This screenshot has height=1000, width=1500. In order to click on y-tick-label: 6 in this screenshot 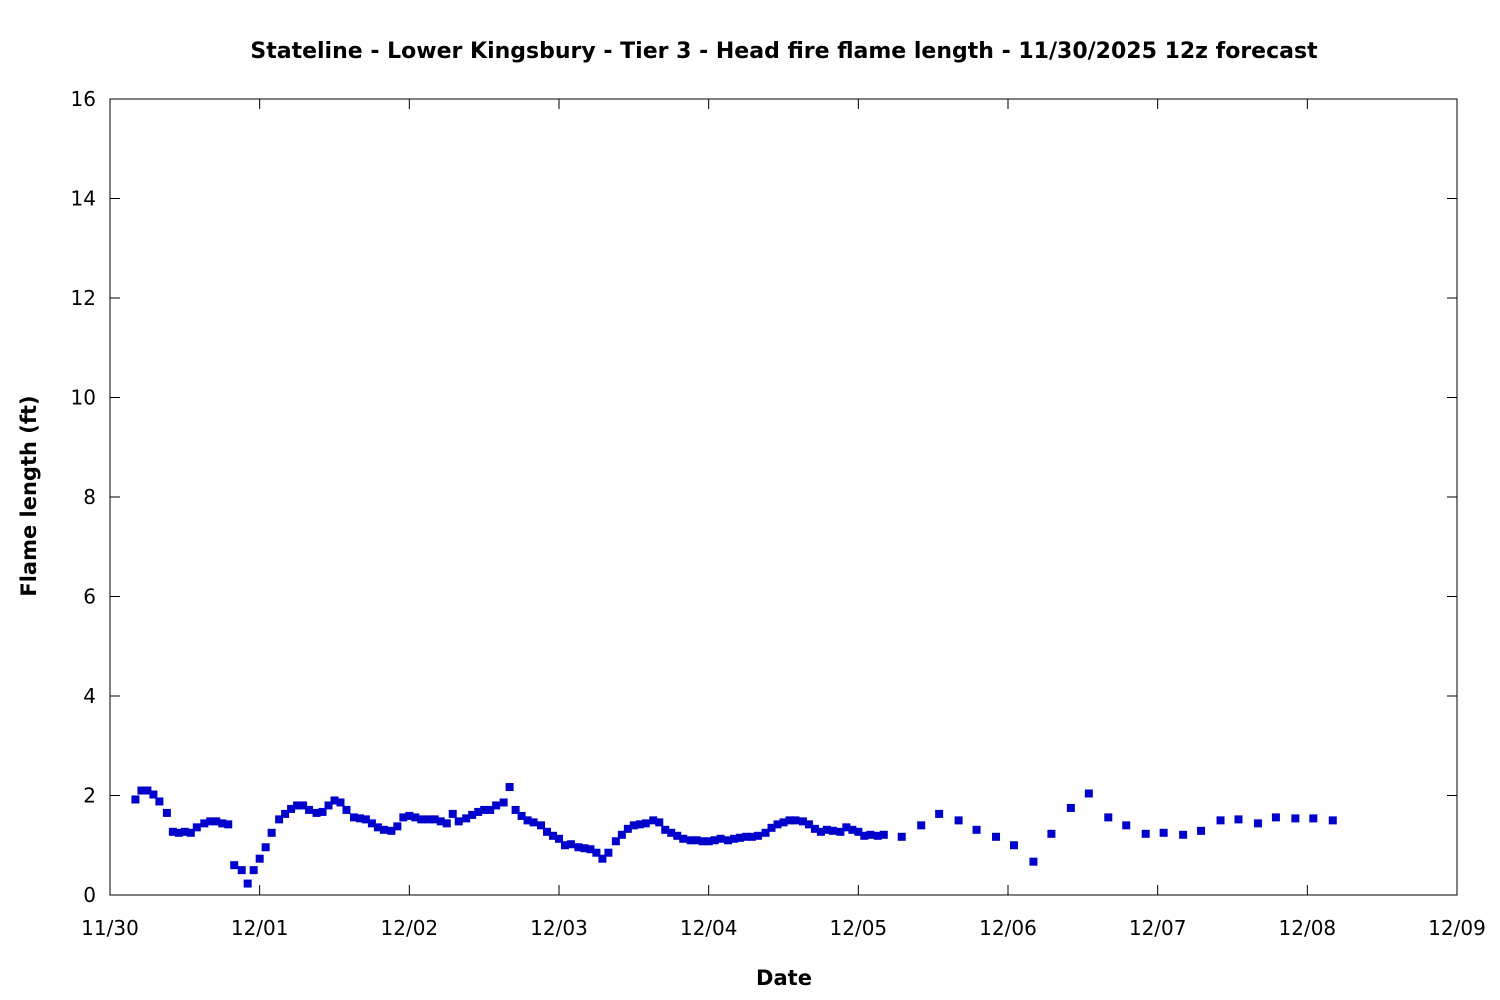, I will do `click(89, 597)`.